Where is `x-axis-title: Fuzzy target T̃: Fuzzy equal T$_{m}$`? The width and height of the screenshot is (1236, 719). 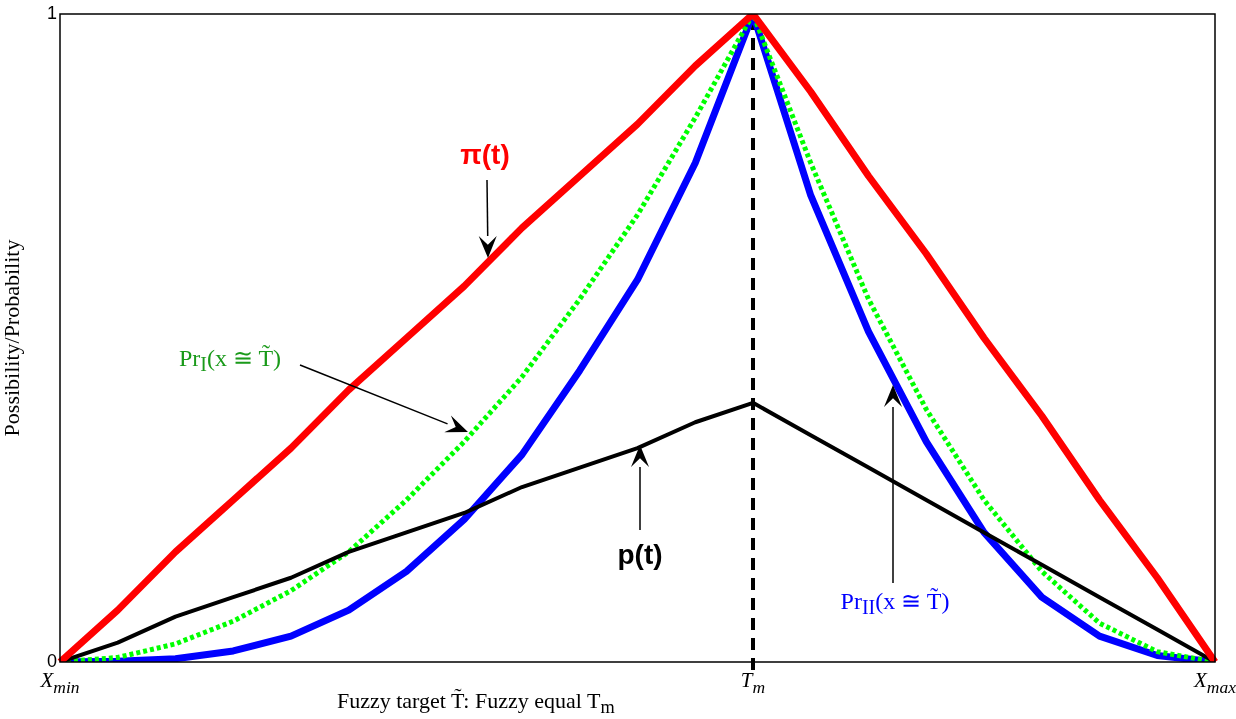 x-axis-title: Fuzzy target T̃: Fuzzy equal T$_{m}$ is located at coordinates (475, 703).